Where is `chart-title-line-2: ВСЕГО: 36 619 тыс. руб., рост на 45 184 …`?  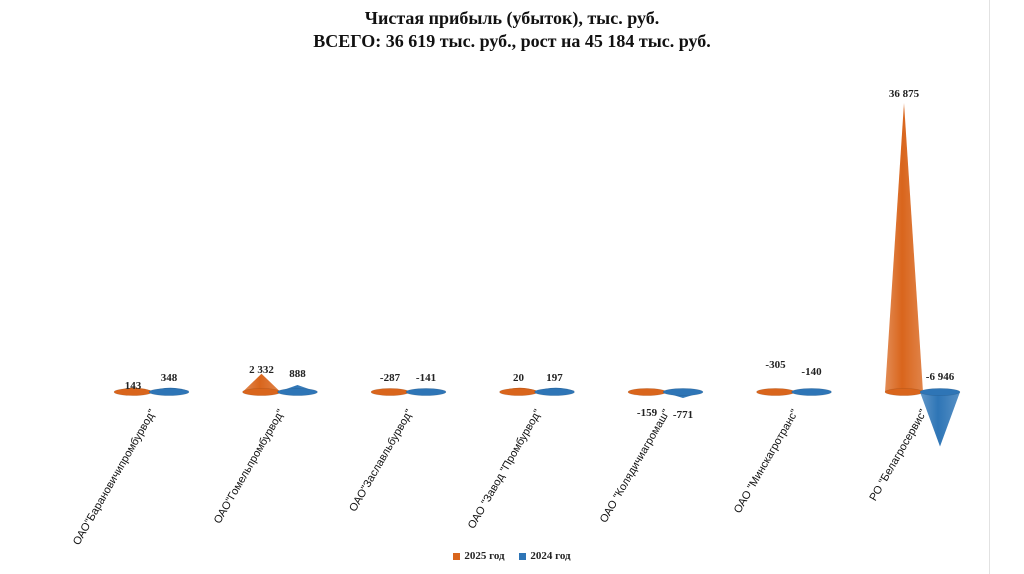
chart-title-line-2: ВСЕГО: 36 619 тыс. руб., рост на 45 184 … is located at coordinates (512, 41).